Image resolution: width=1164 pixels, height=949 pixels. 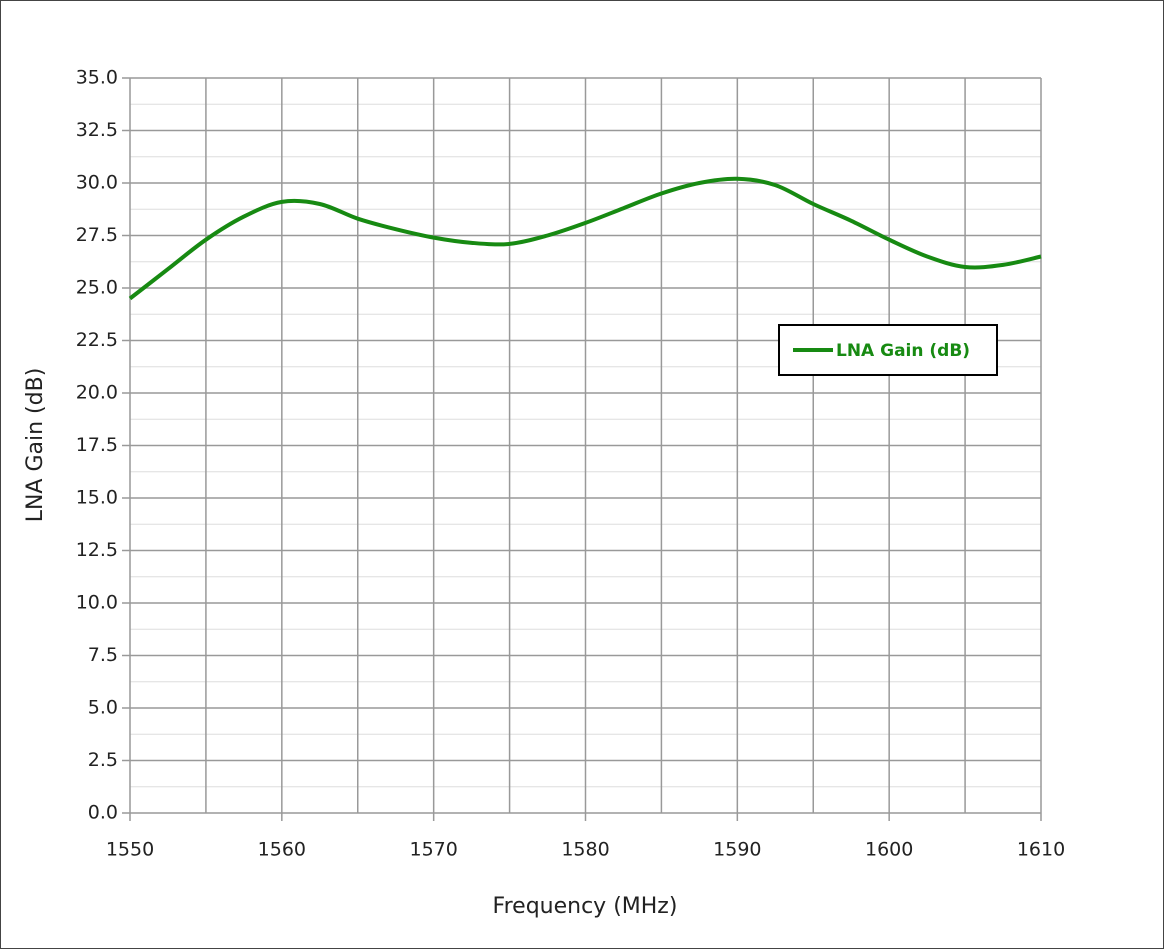 What do you see at coordinates (97, 183) in the screenshot?
I see `y-tick-label: 30.0` at bounding box center [97, 183].